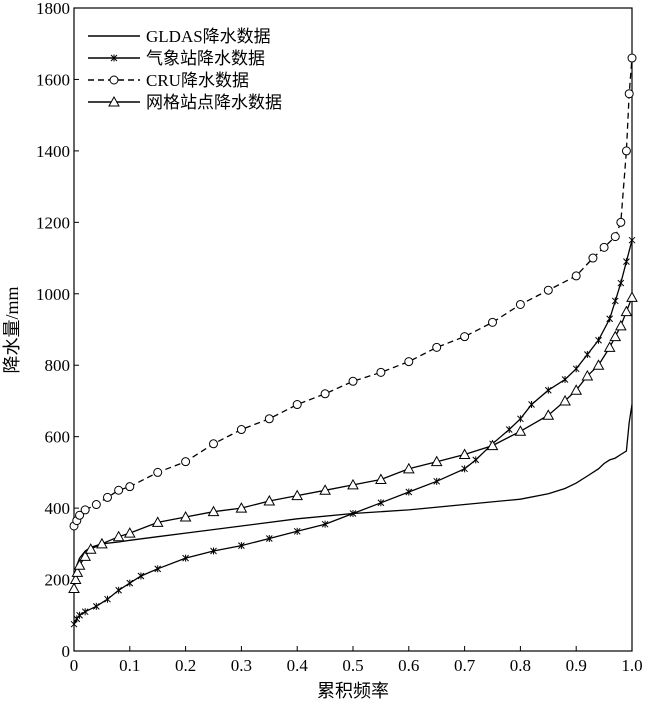  What do you see at coordinates (631, 665) in the screenshot?
I see `x-tick-label: 1.0` at bounding box center [631, 665].